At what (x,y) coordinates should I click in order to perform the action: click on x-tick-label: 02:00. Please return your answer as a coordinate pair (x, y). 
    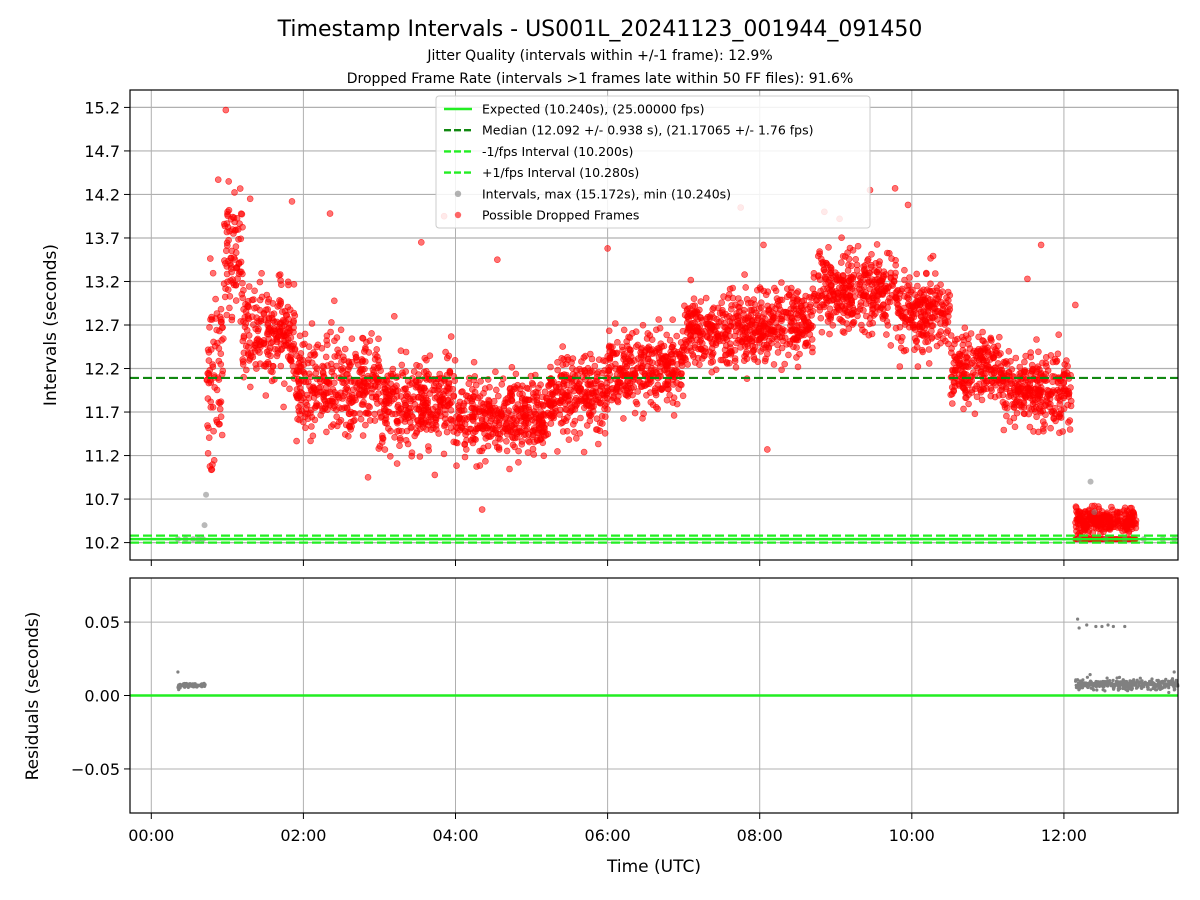
    Looking at the image, I should click on (303, 835).